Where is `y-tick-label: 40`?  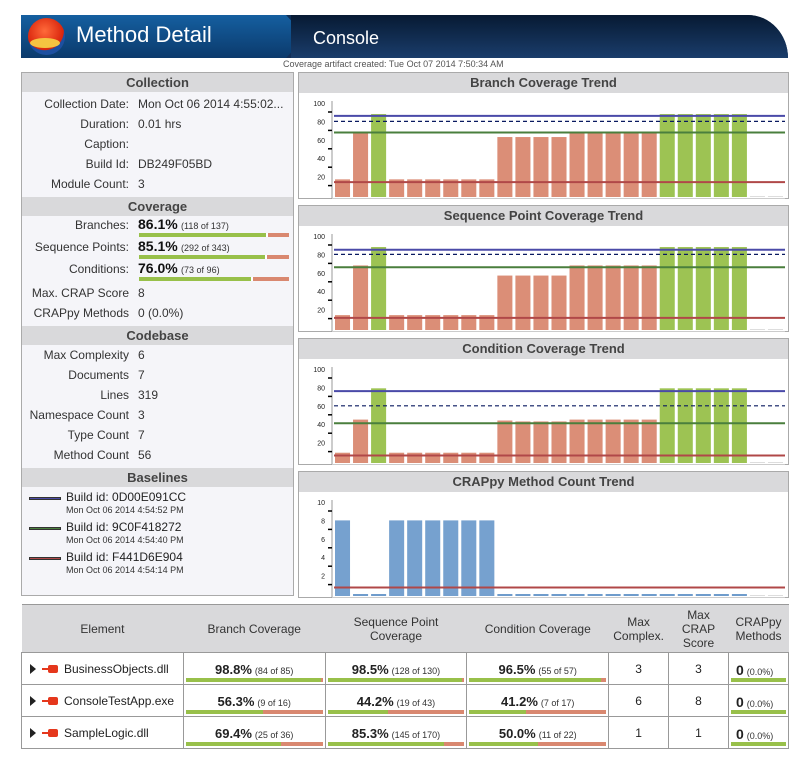
y-tick-label: 40 is located at coordinates (321, 159).